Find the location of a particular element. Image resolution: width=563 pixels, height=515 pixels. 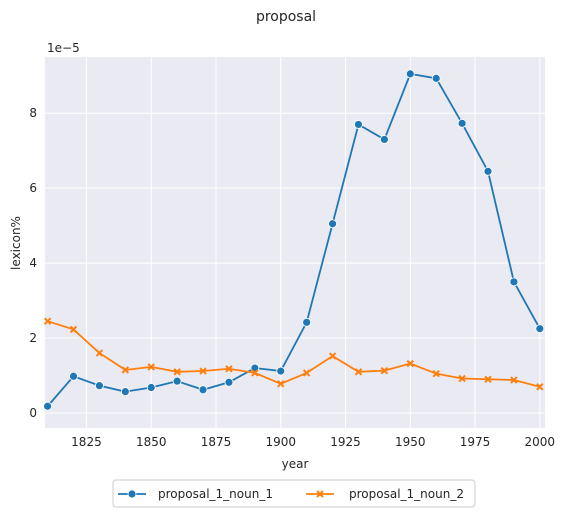

x-axis-label: year is located at coordinates (295, 464).